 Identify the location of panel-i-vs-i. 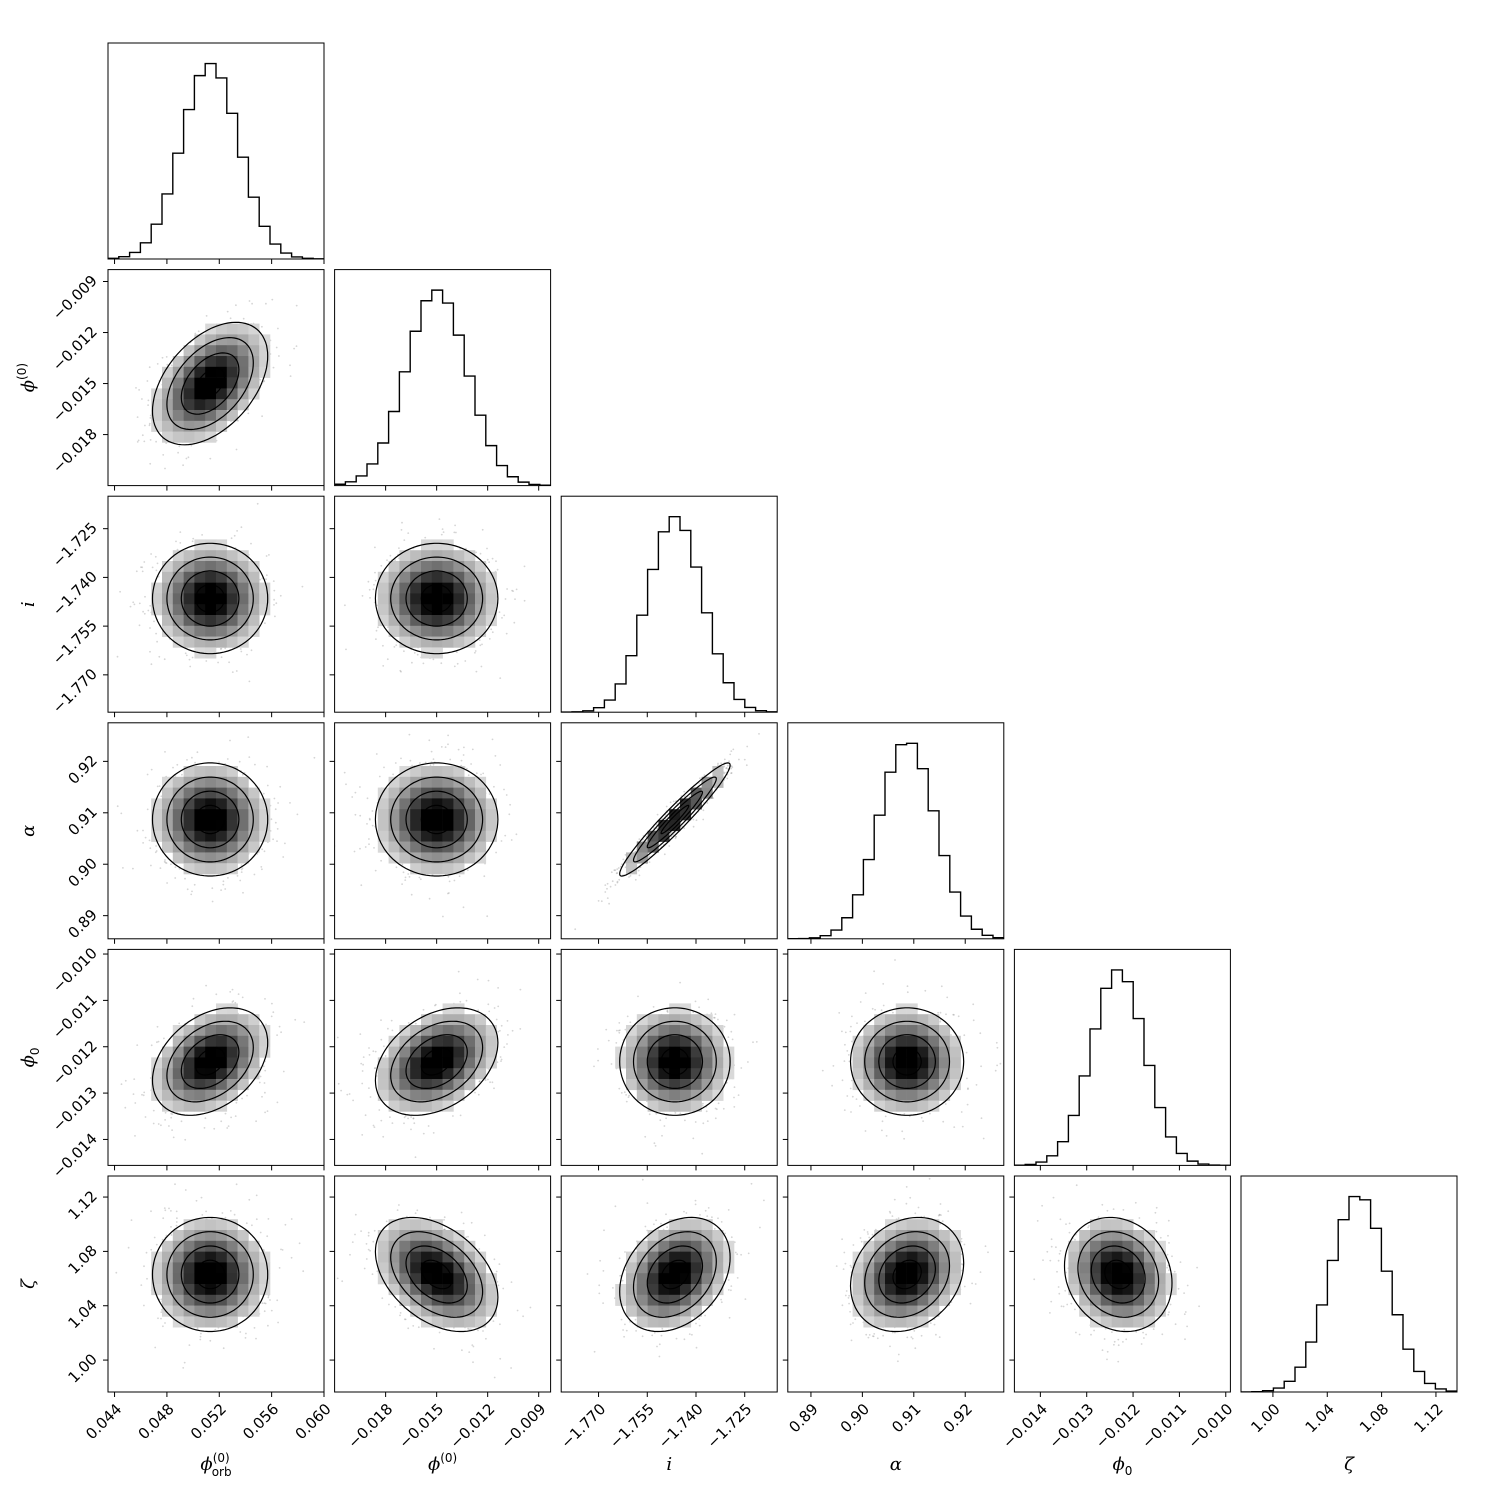
(669, 606).